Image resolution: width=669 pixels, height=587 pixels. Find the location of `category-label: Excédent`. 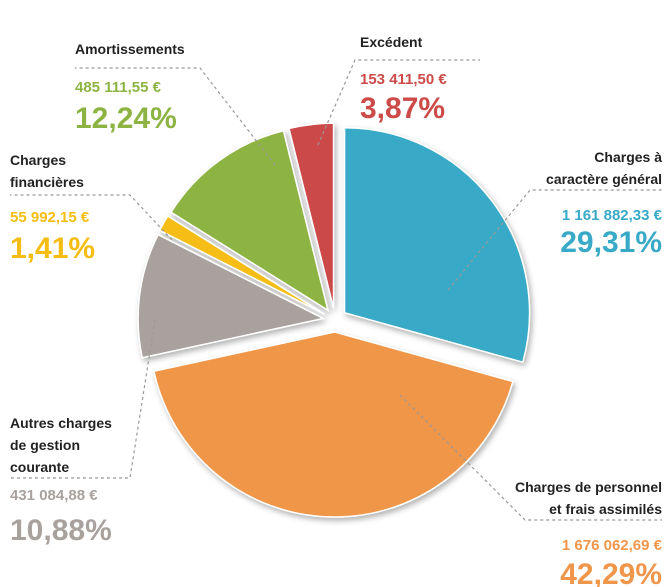

category-label: Excédent is located at coordinates (391, 42).